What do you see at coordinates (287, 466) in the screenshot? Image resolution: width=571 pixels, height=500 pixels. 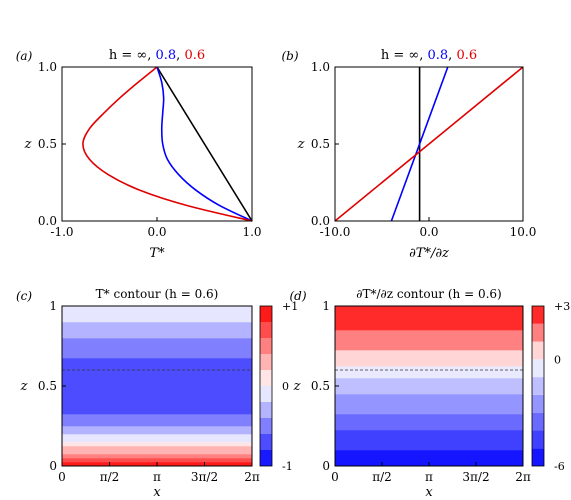 I see `colorbar-label: -1` at bounding box center [287, 466].